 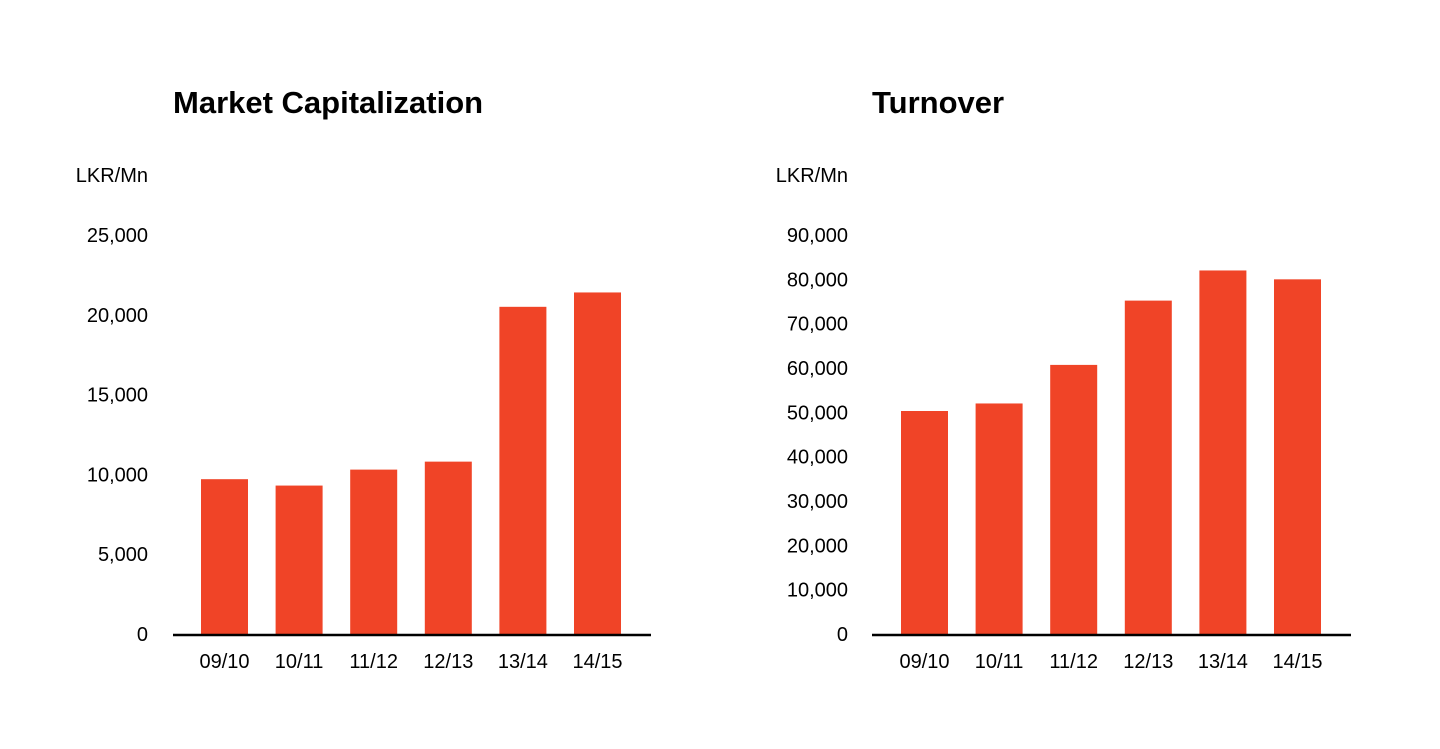 What do you see at coordinates (938, 102) in the screenshot?
I see `chart-title: Turnover` at bounding box center [938, 102].